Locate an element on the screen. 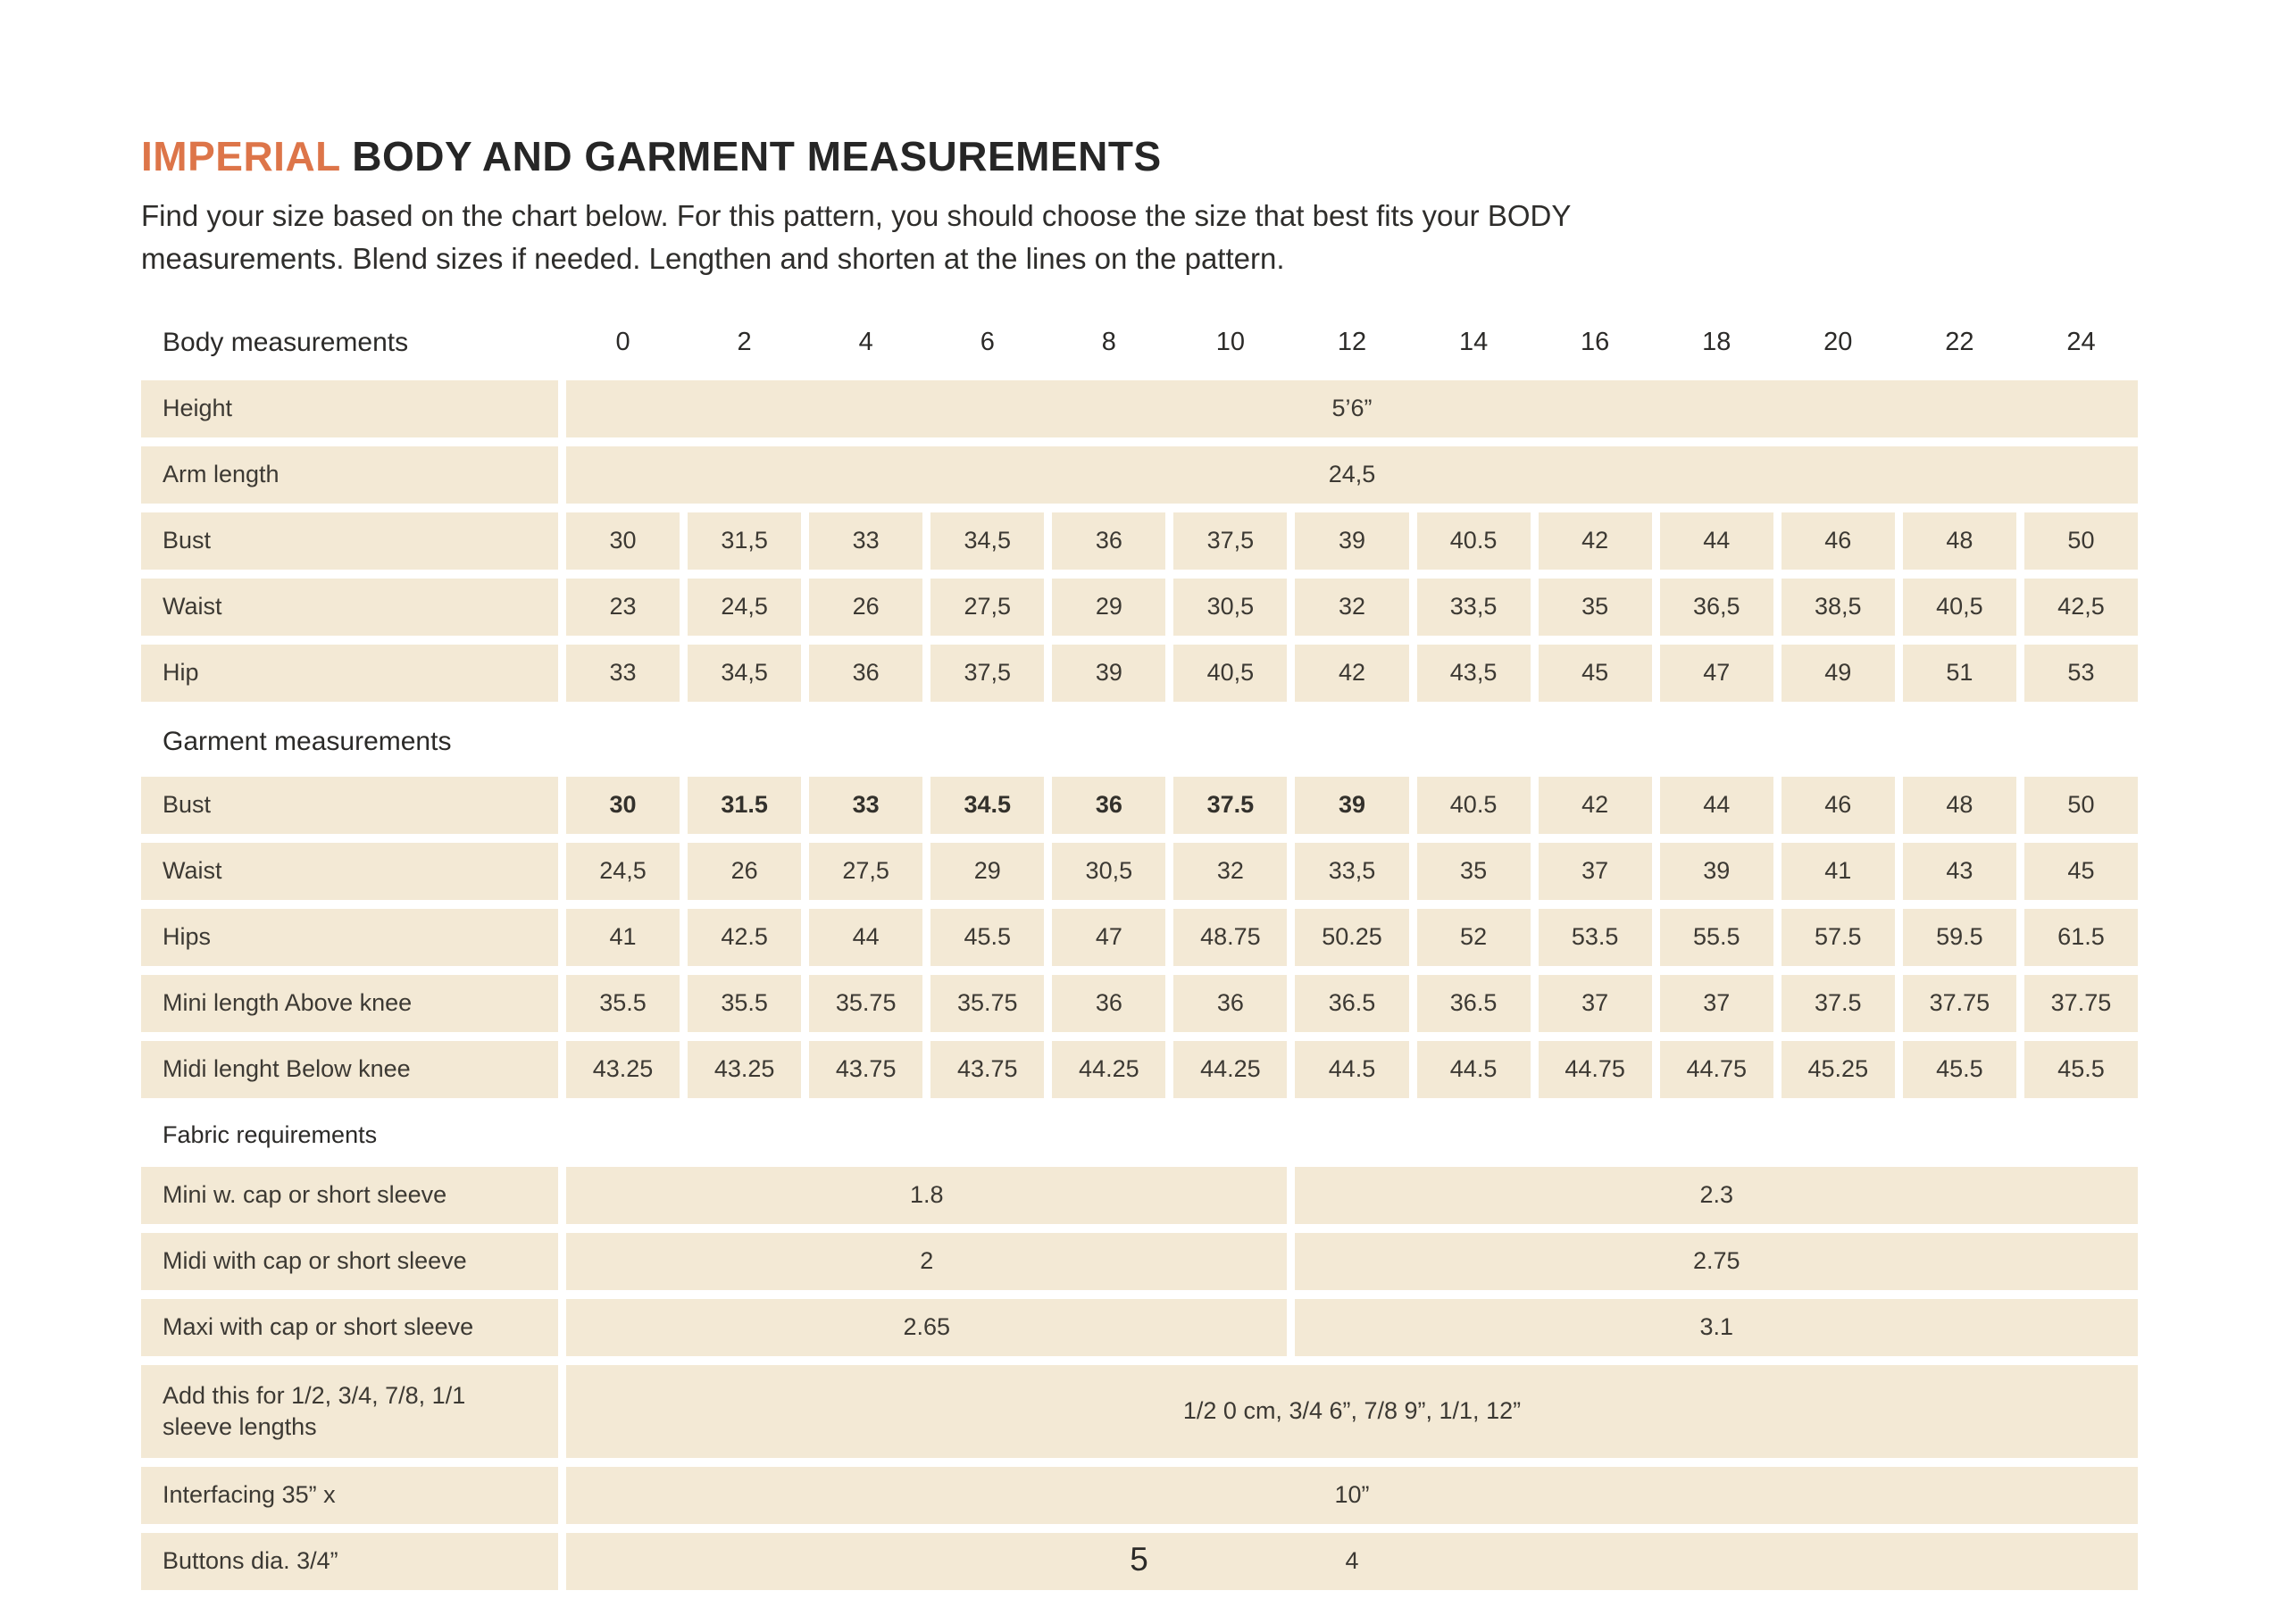 This screenshot has width=2278, height=1624. measurement-cell: 38,5 is located at coordinates (1838, 607).